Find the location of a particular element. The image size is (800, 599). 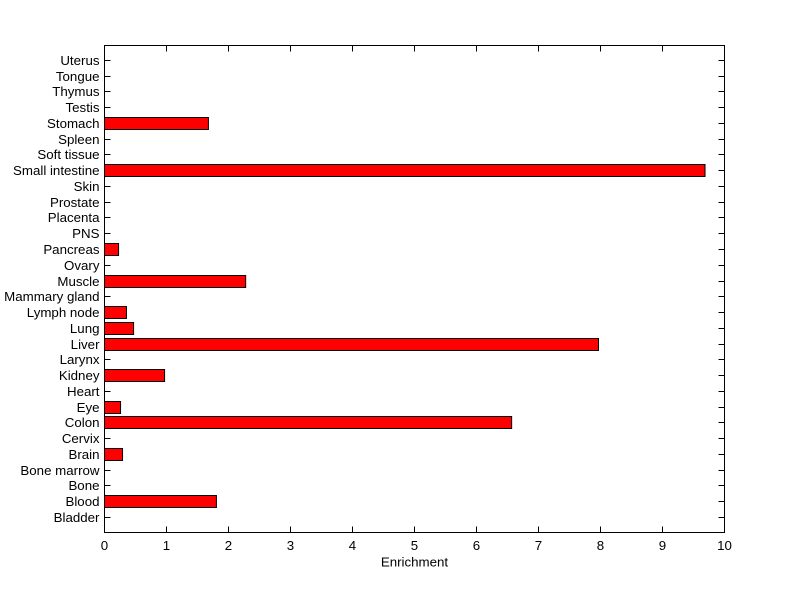

svg-text: 3 is located at coordinates (290, 545).